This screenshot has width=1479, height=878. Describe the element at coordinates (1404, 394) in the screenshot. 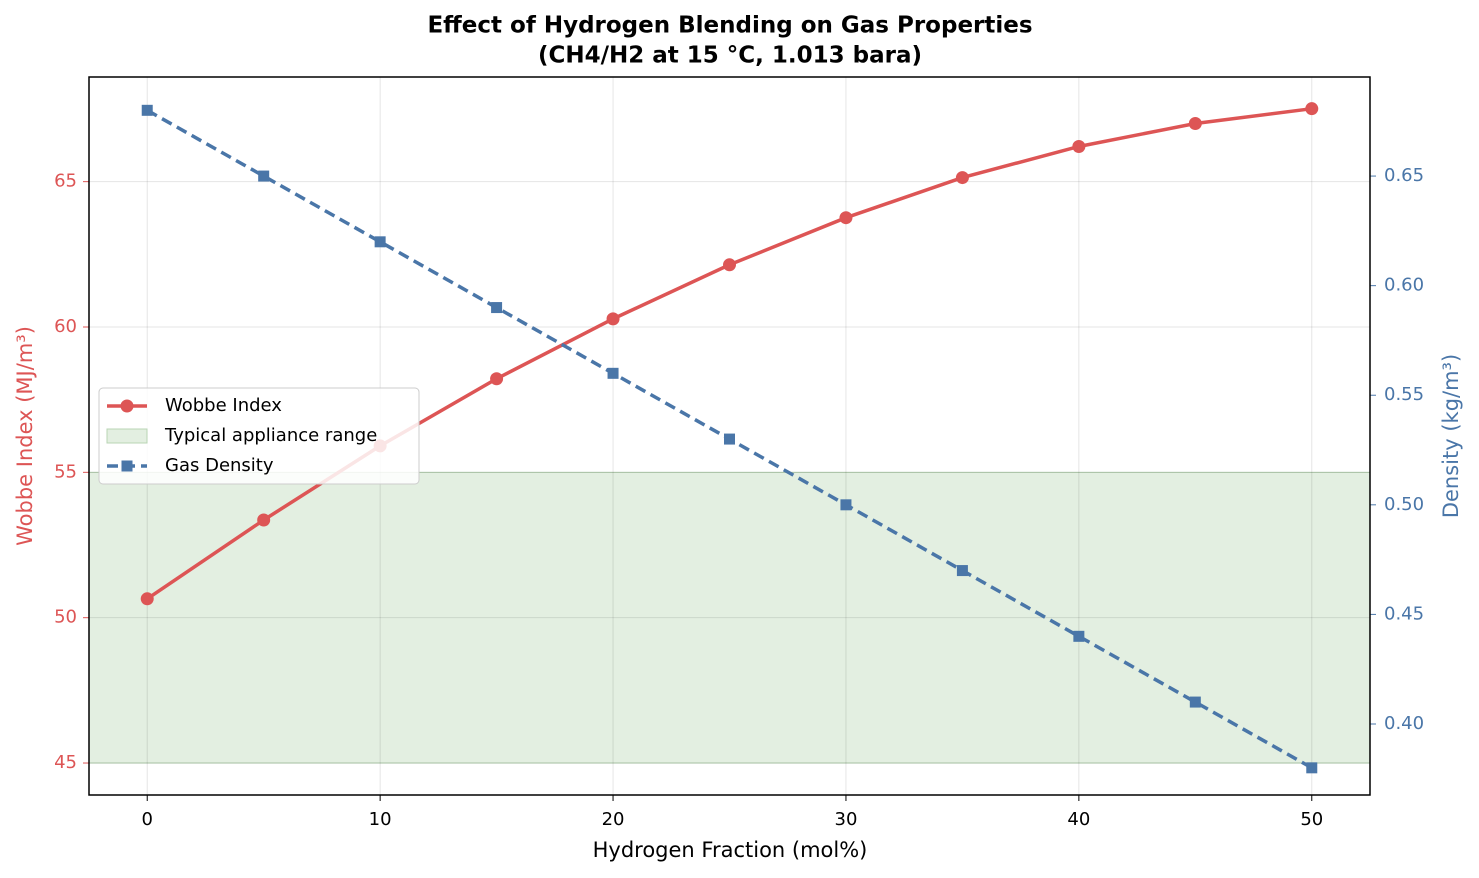

I see `y2-tick-label: 0.55` at that location.